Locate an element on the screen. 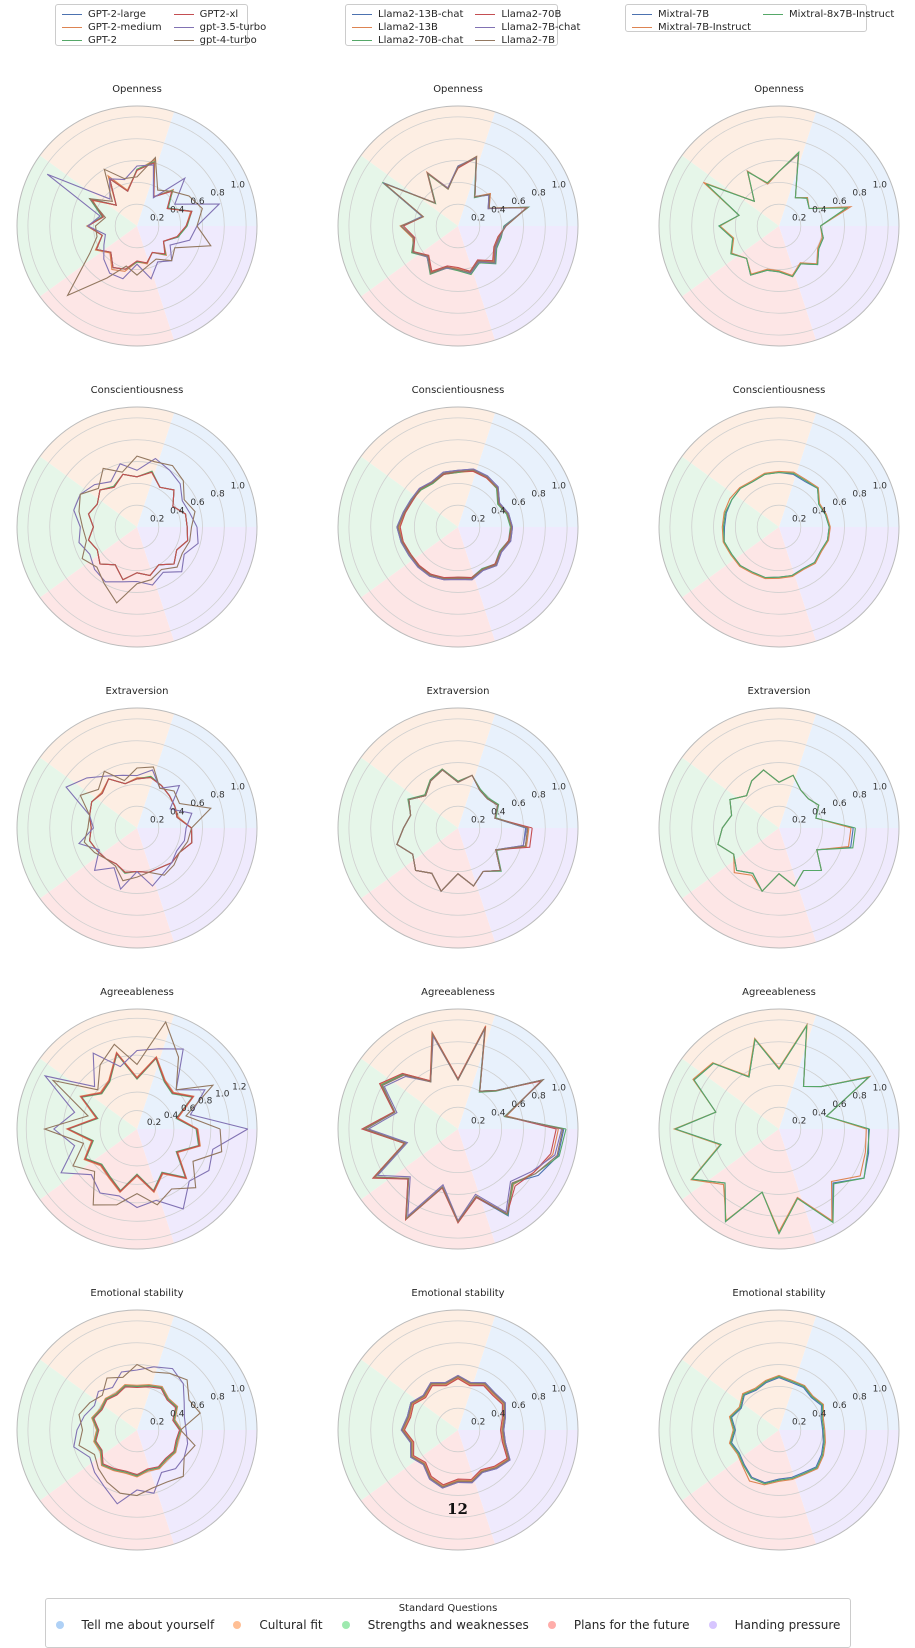 Image resolution: width=915 pixels, height=1648 pixels. radar-chart: 0.2 0.4 0.6 0.8 1.0 Extraversion is located at coordinates (779, 817).